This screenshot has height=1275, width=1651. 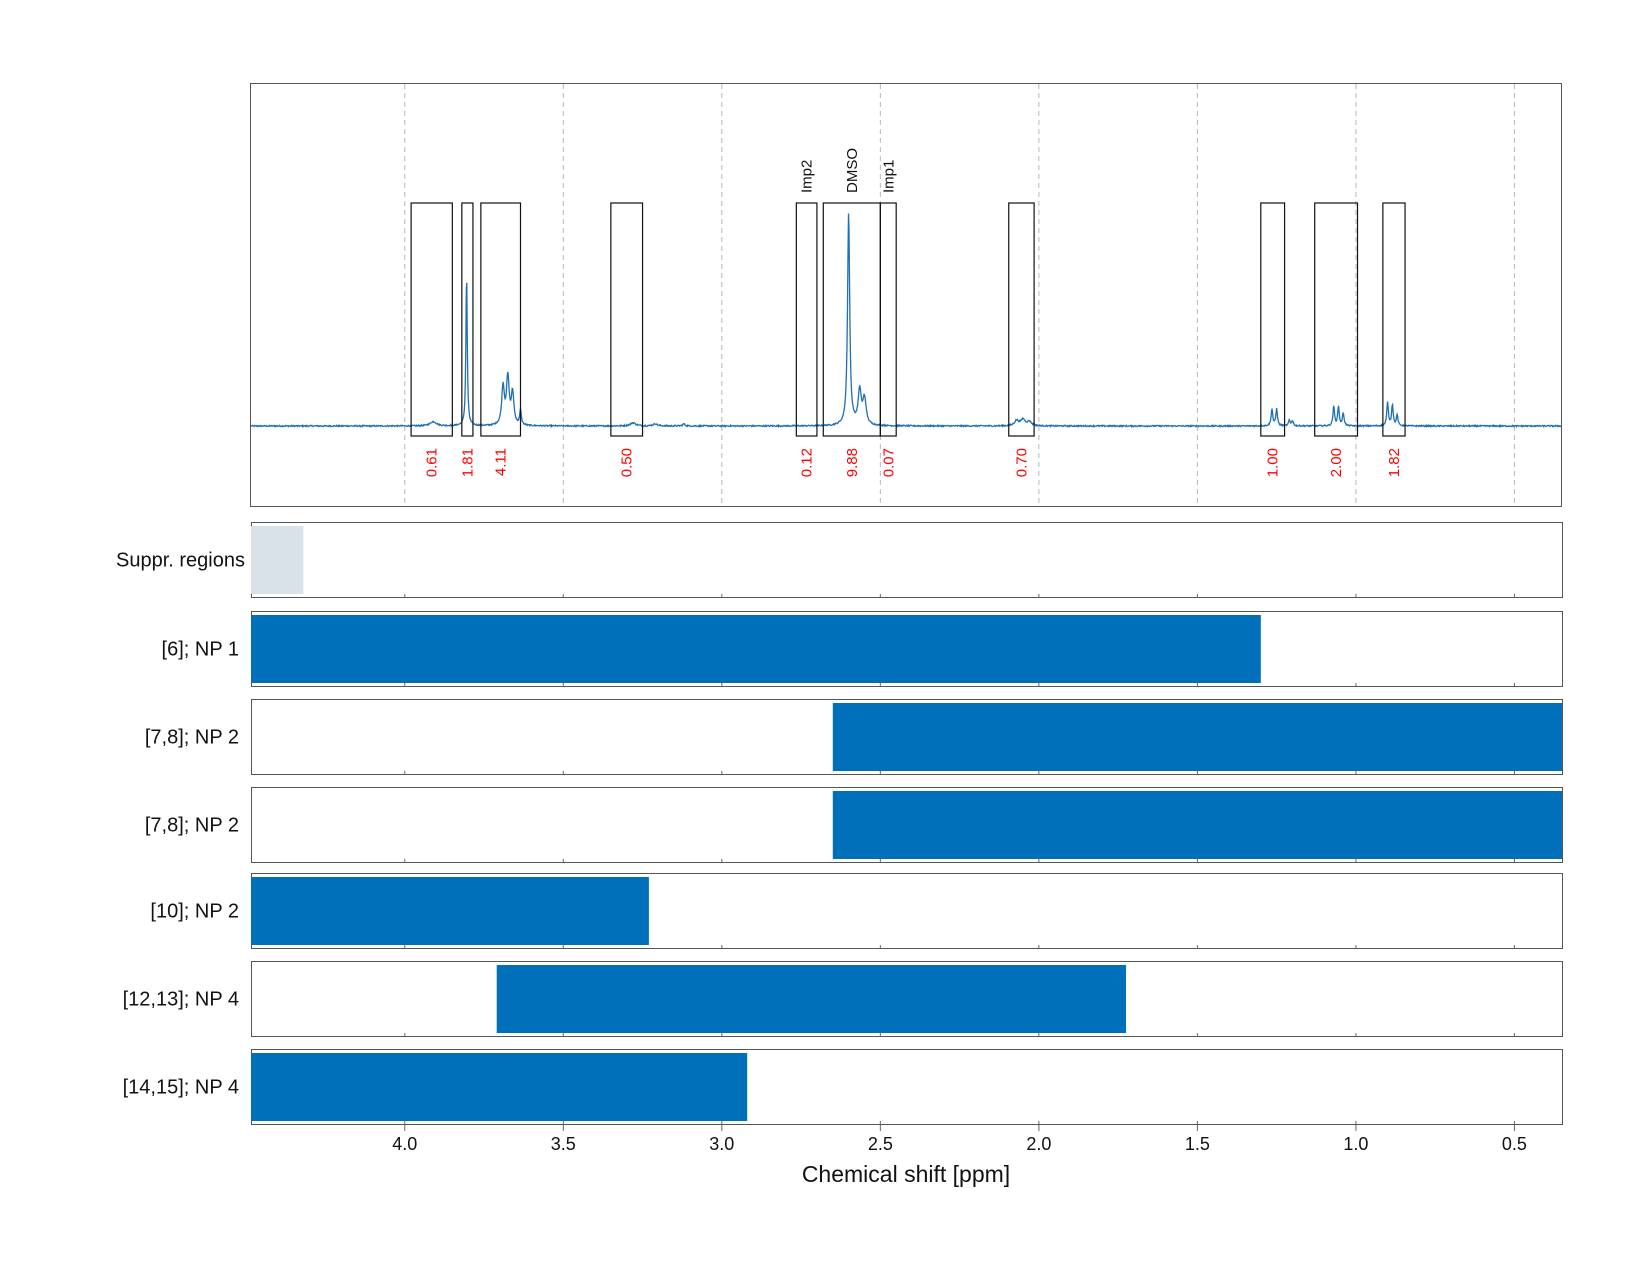 I want to click on x-axis: 4.0 3.5 3.0 2.5 2.0 1.5 1.0 0.5, so click(x=959, y=1139).